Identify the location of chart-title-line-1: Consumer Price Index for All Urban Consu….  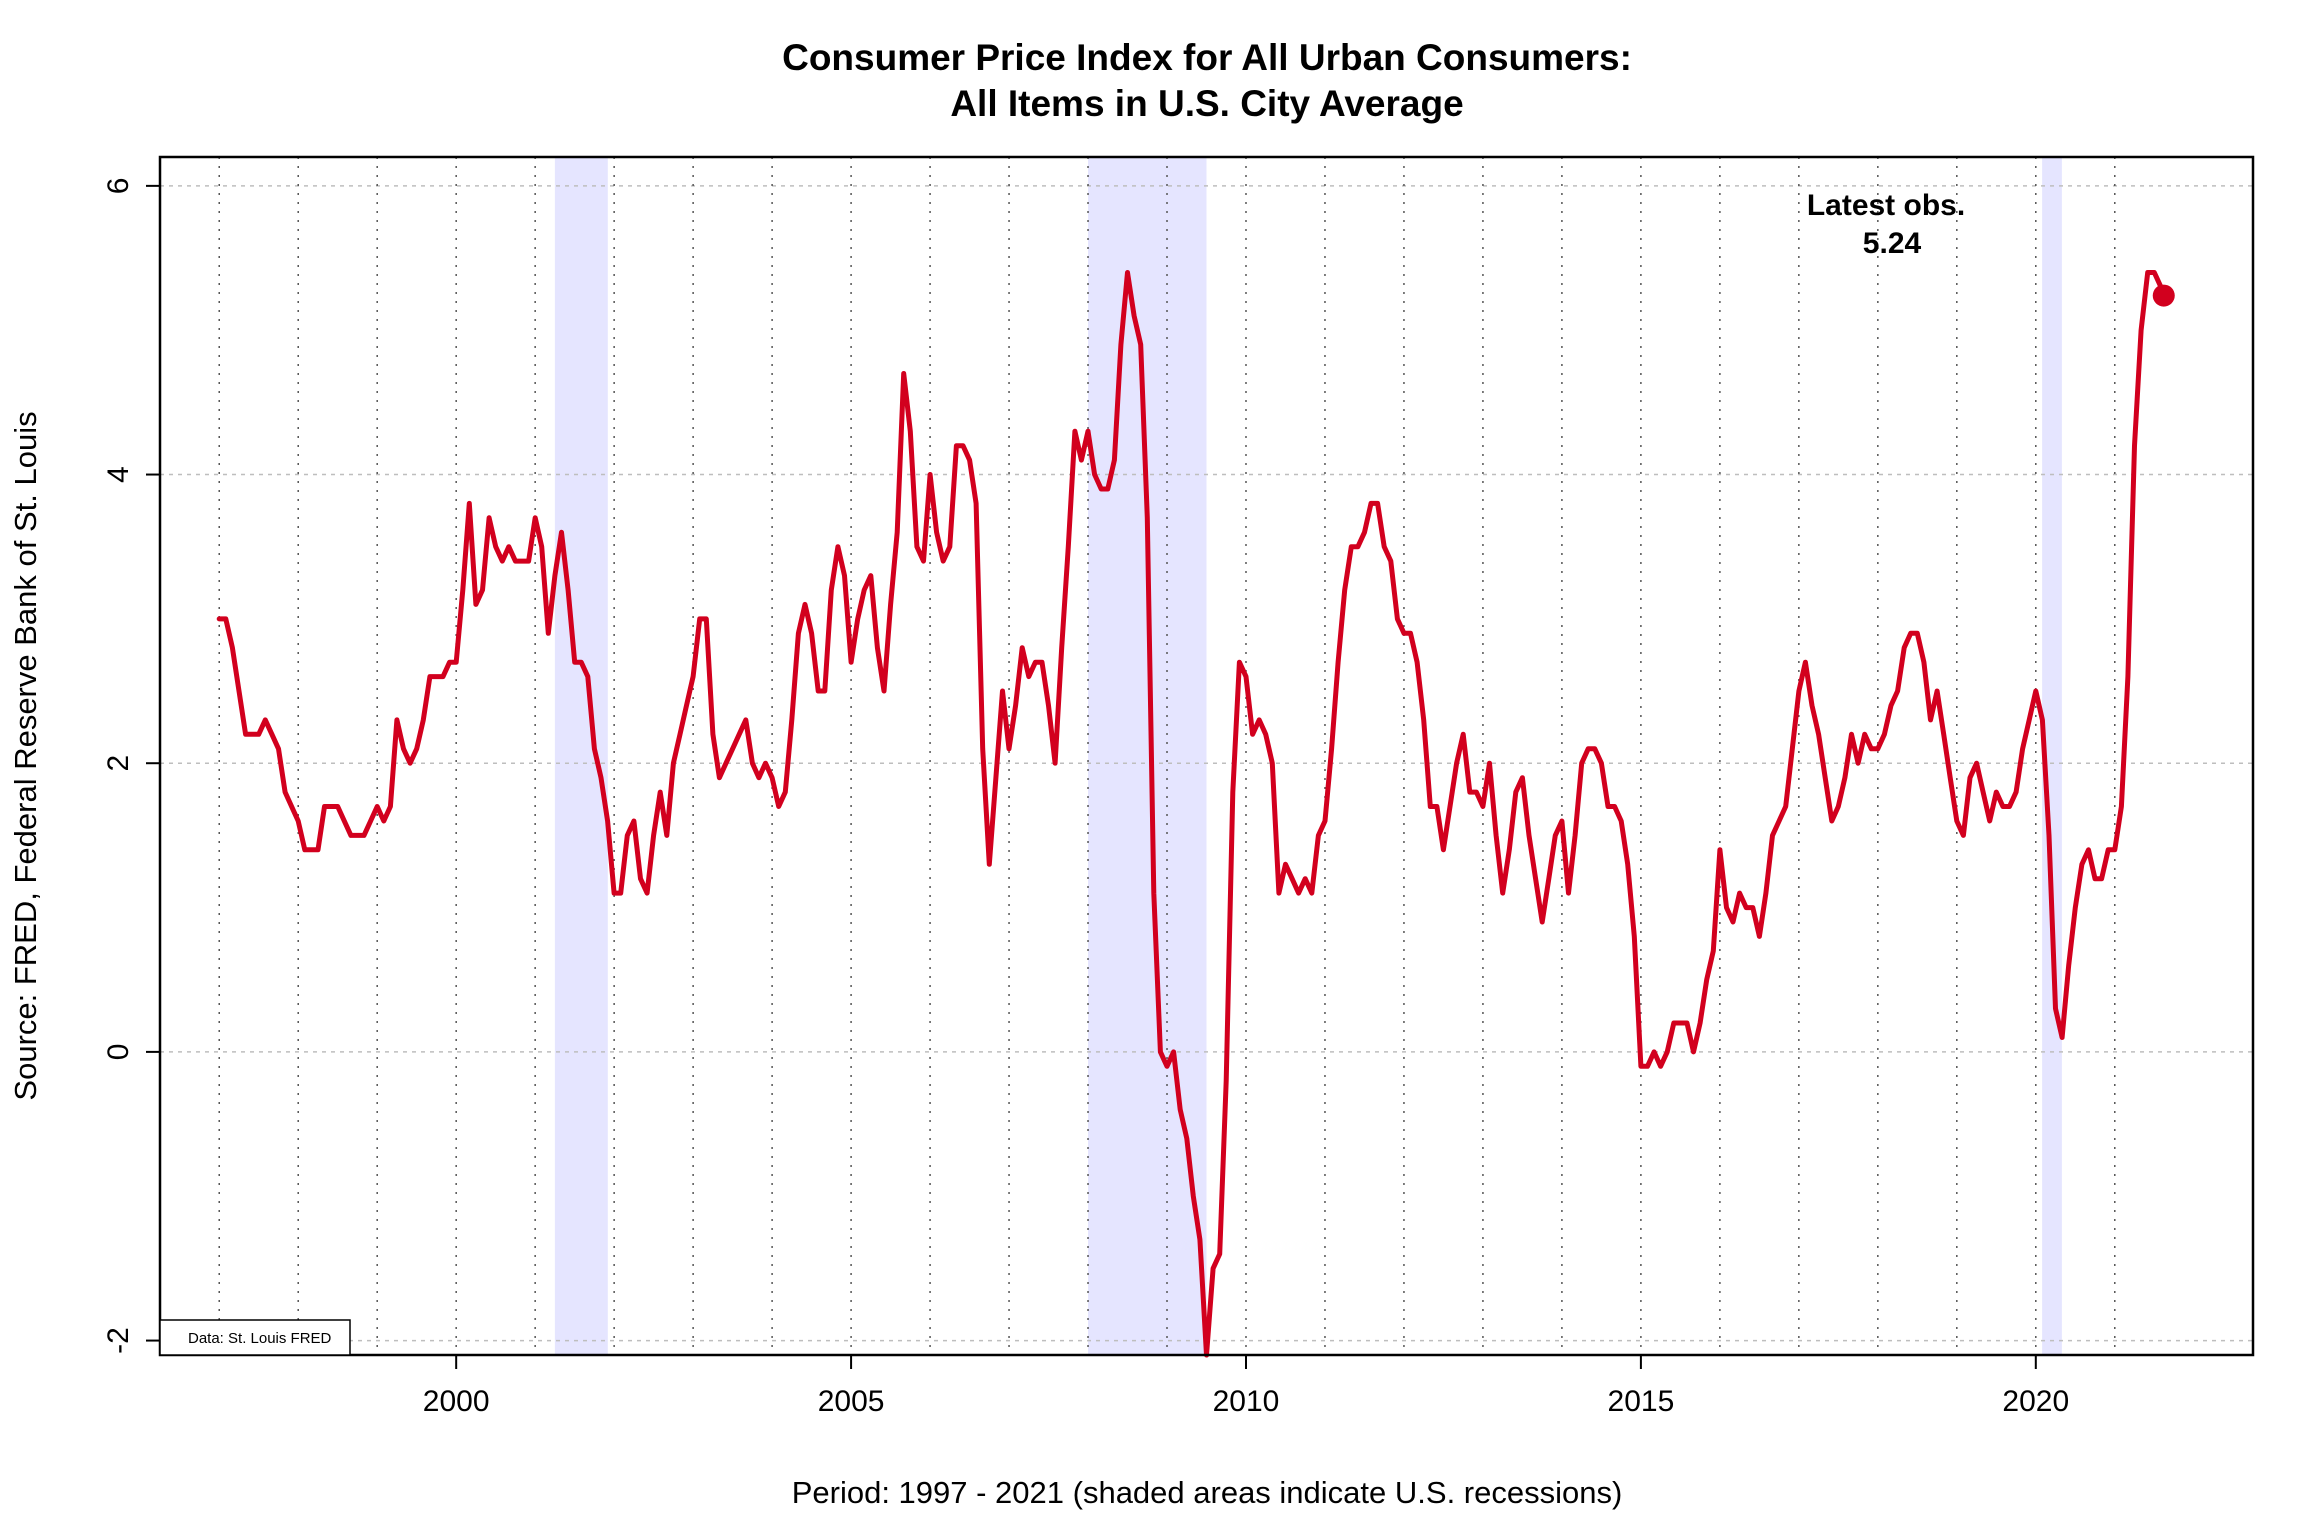
(1207, 57).